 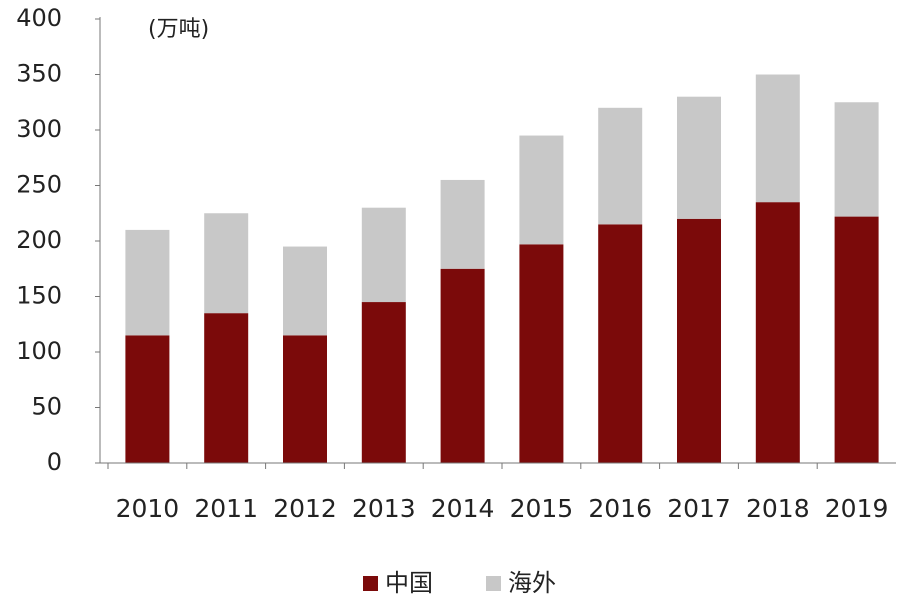 I want to click on y-tick-label: 300, so click(x=39, y=129).